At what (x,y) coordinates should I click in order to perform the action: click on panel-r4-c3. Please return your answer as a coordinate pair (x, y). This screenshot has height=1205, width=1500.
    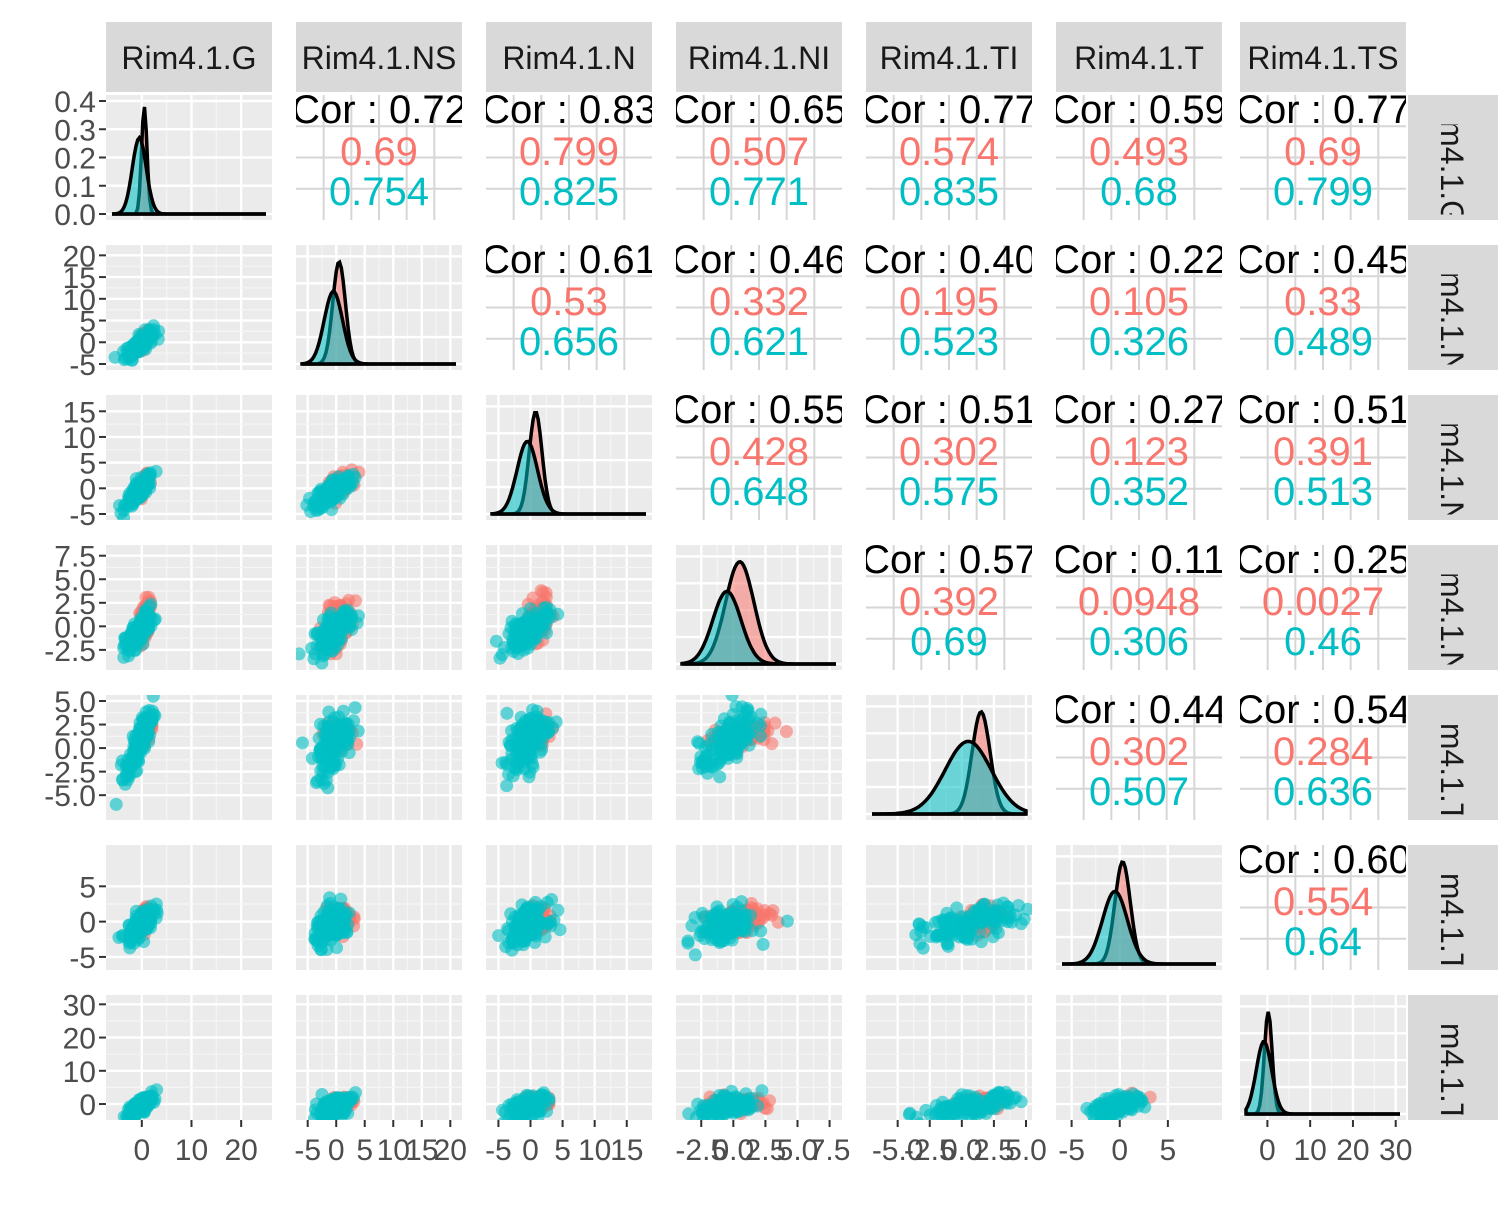
    Looking at the image, I should click on (759, 754).